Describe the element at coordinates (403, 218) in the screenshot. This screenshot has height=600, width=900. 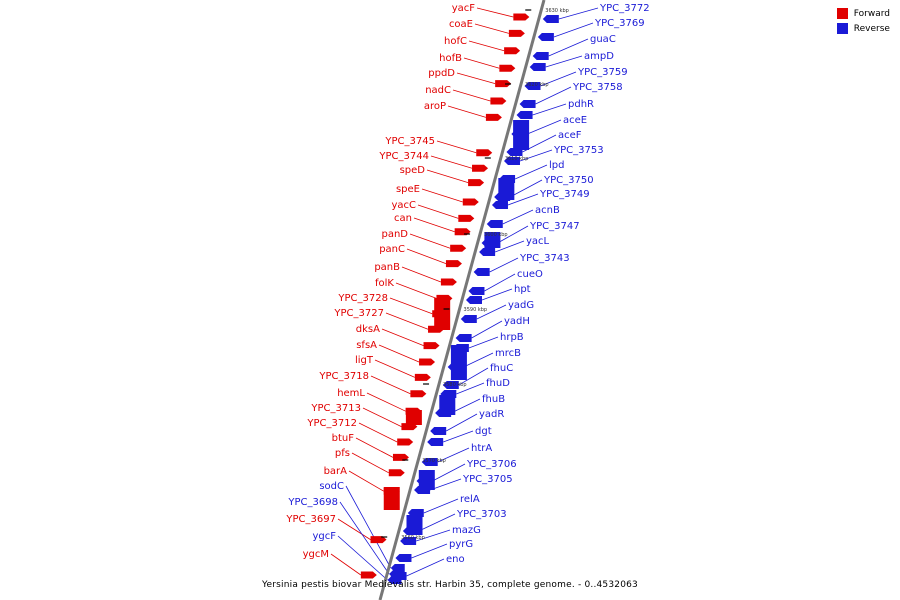
I see `gene-label-can: can` at that location.